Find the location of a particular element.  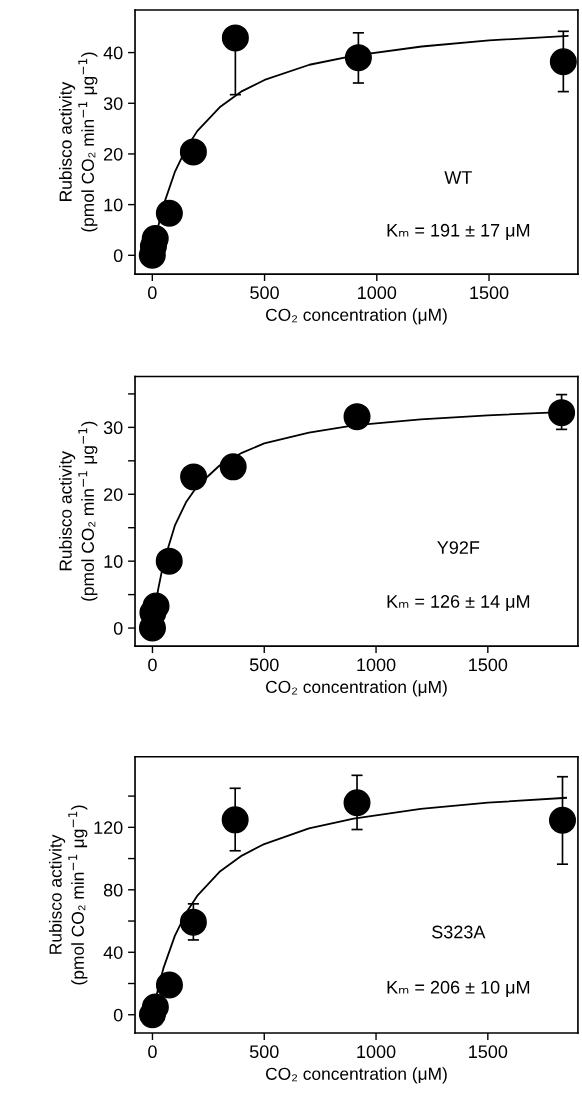

y-tick-label: 120 is located at coordinates (108, 828).